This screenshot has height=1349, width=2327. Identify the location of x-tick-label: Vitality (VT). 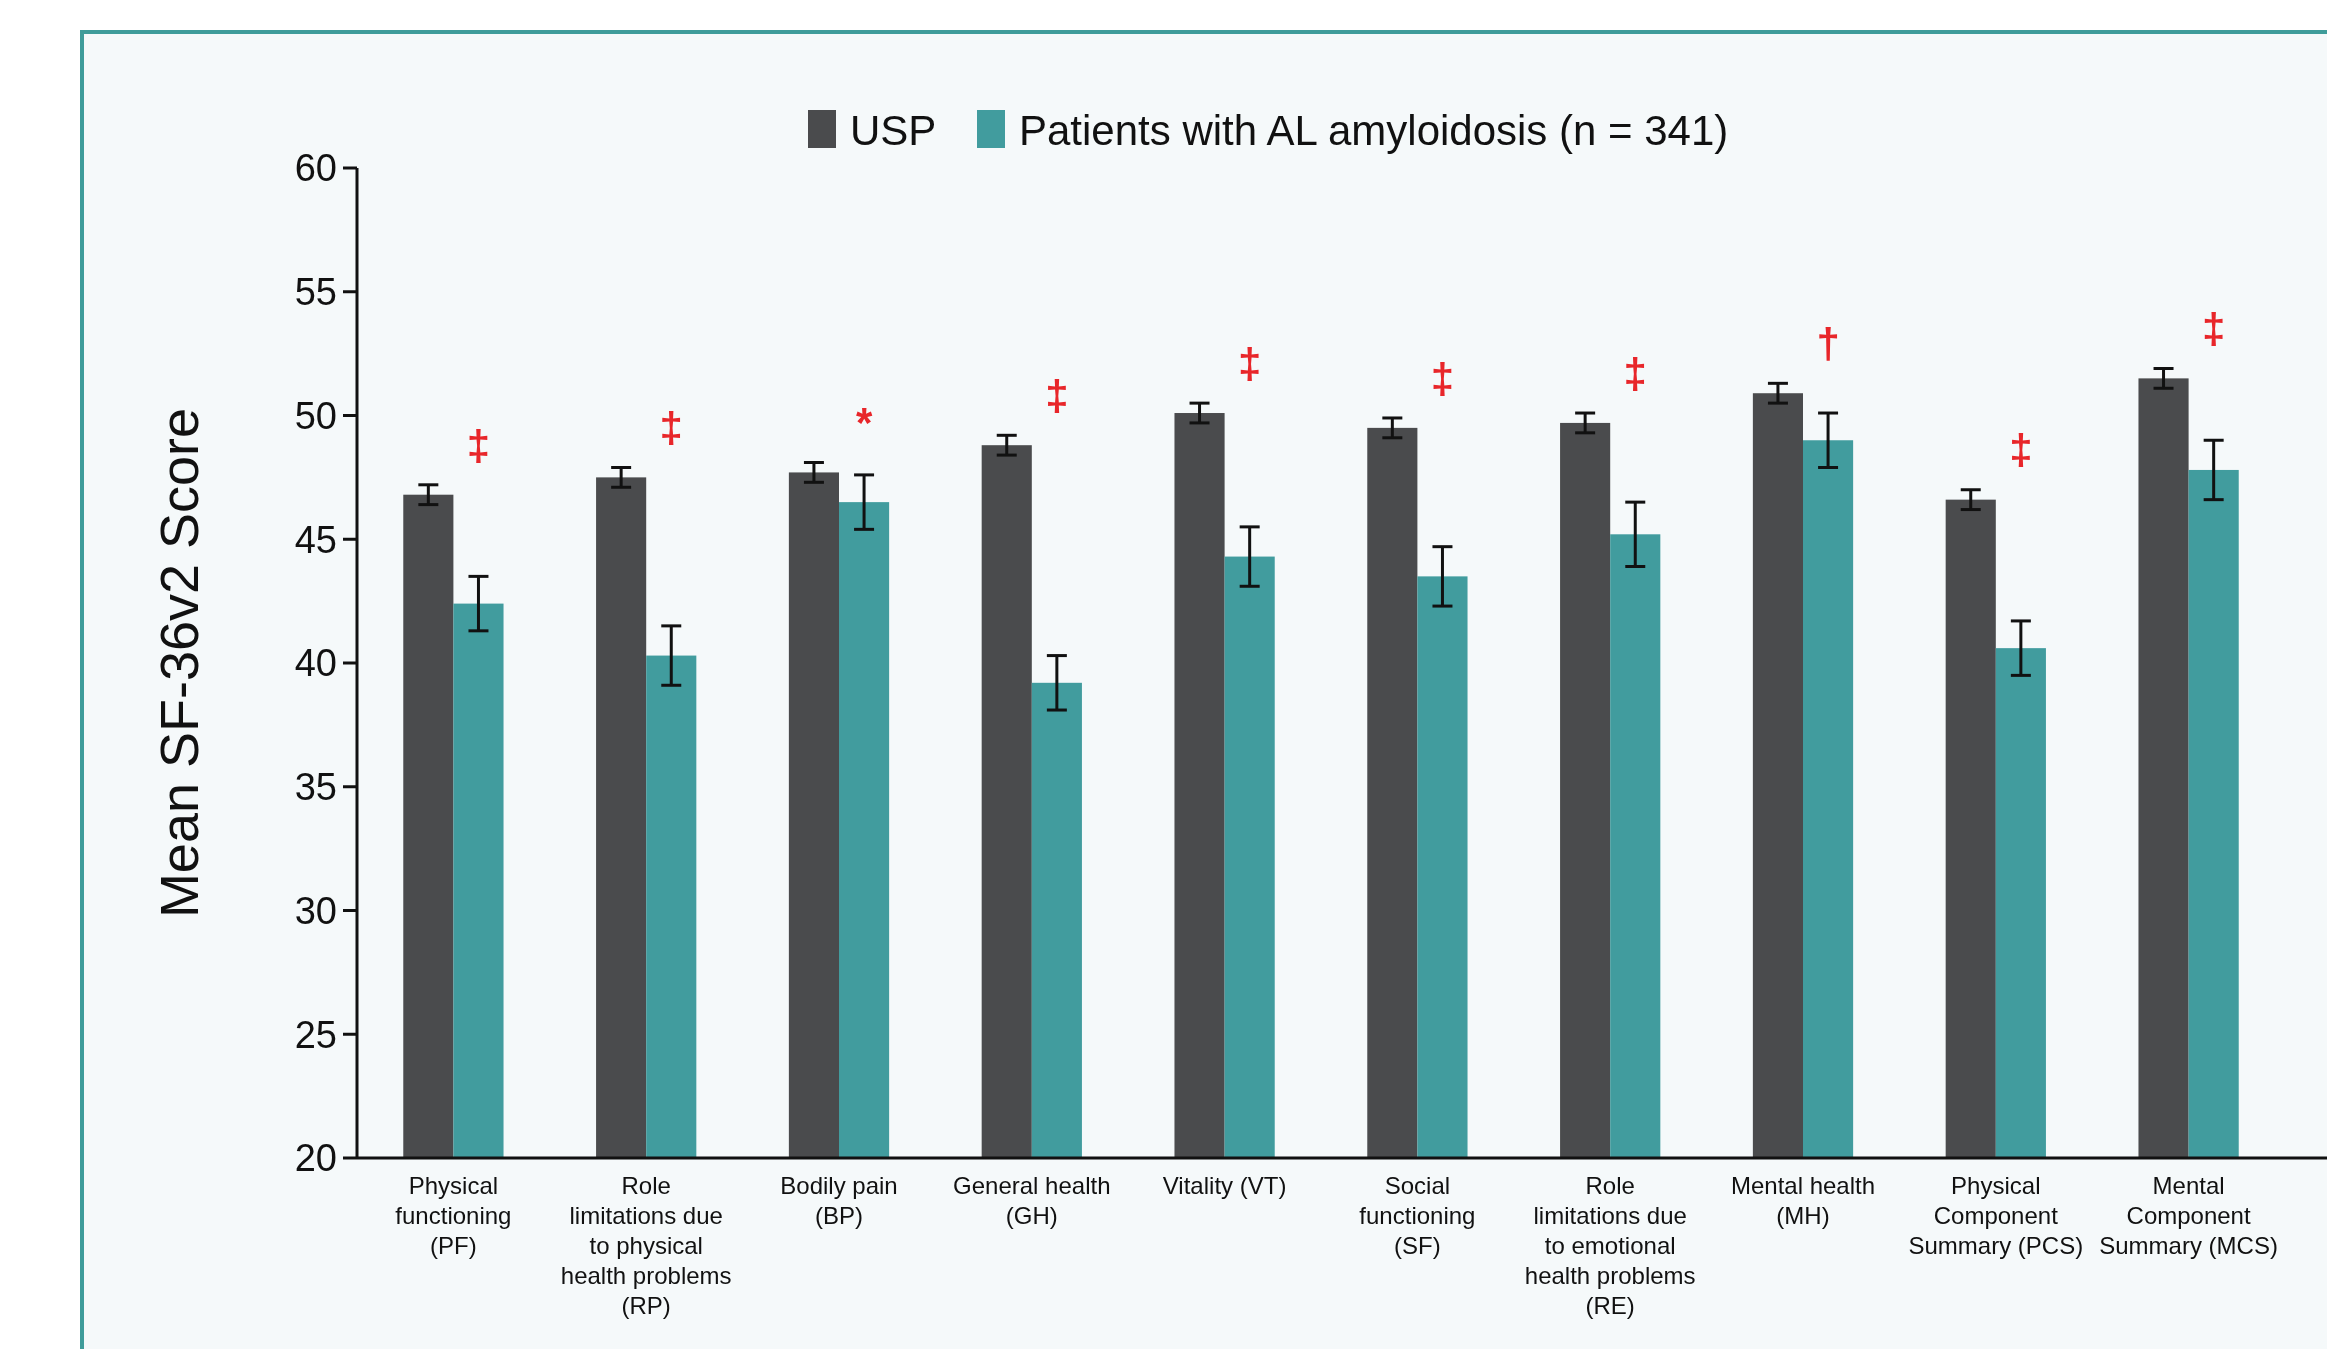
(1224, 1185).